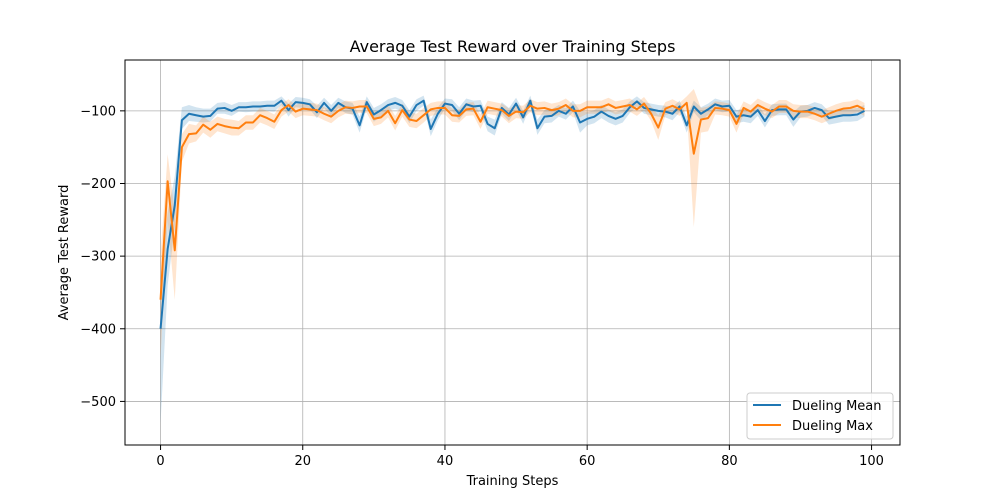 The width and height of the screenshot is (1000, 500). I want to click on chart-title: Average Test Reward over Training Steps, so click(513, 46).